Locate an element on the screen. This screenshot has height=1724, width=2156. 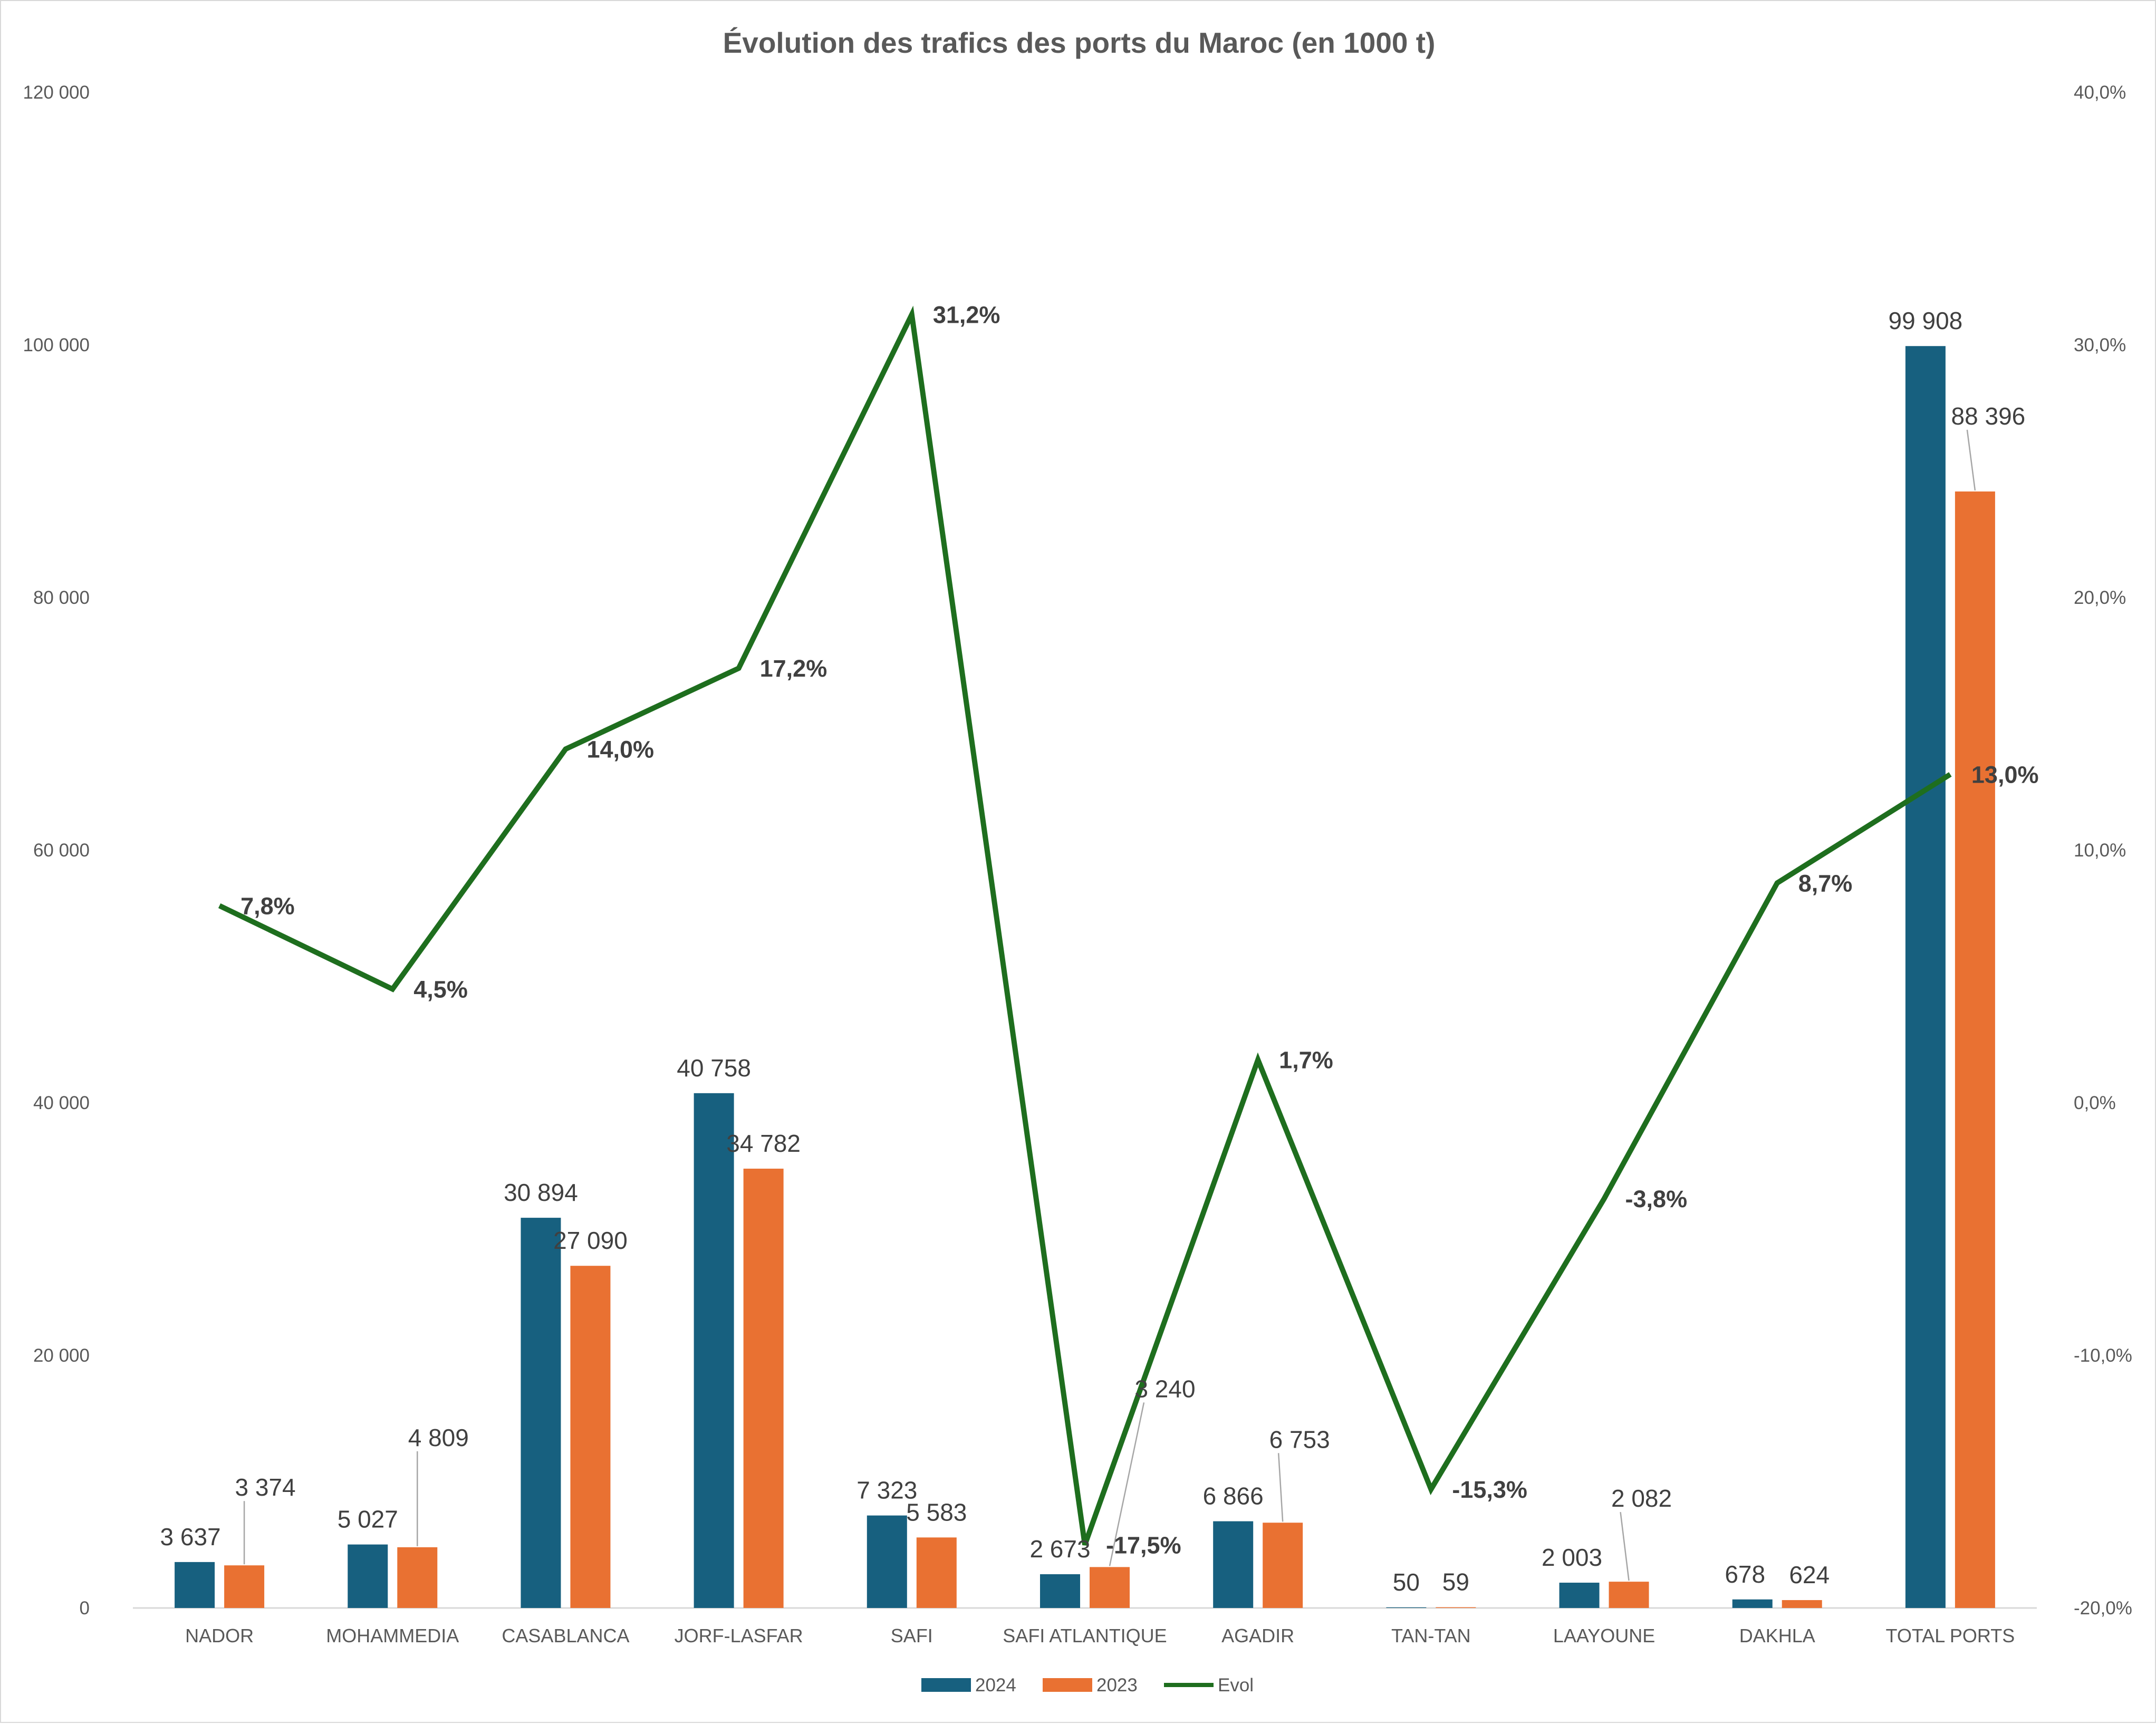
bar-2023-safi-atlantique is located at coordinates (1110, 1587).